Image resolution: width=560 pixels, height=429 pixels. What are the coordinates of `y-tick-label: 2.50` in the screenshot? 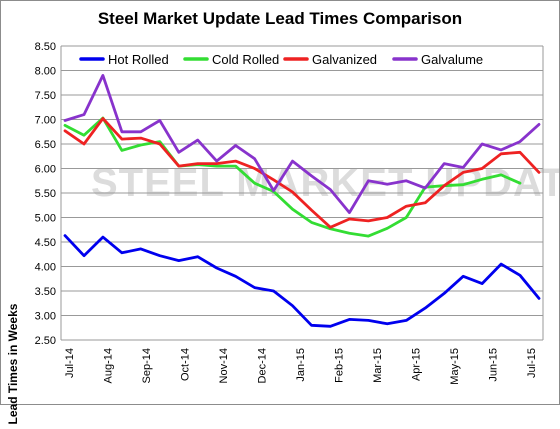 It's located at (45, 341).